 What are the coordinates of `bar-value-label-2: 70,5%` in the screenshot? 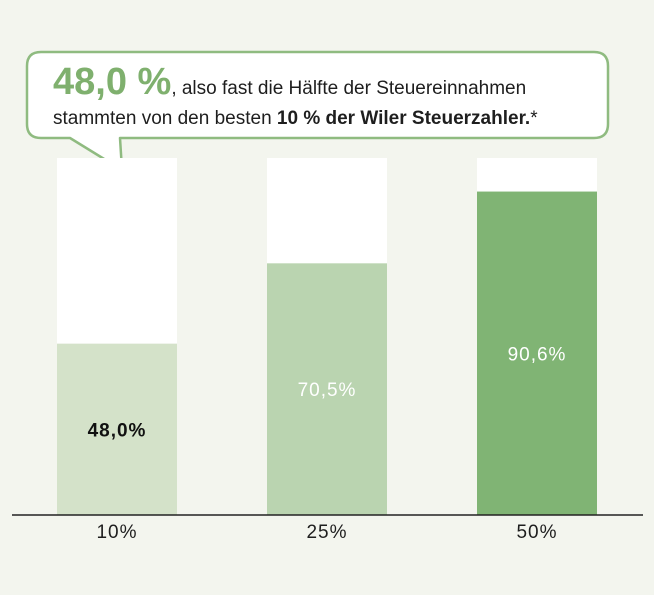 It's located at (327, 390).